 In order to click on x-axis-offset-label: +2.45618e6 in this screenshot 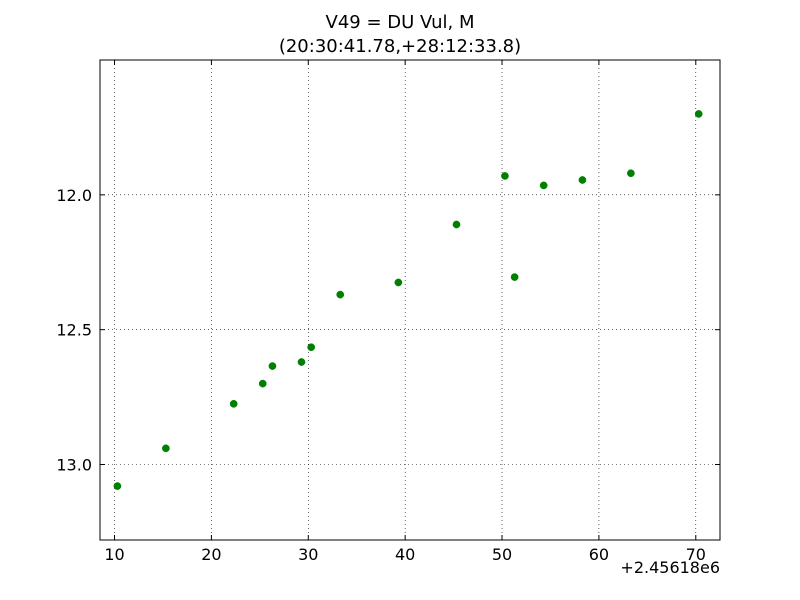, I will do `click(670, 567)`.